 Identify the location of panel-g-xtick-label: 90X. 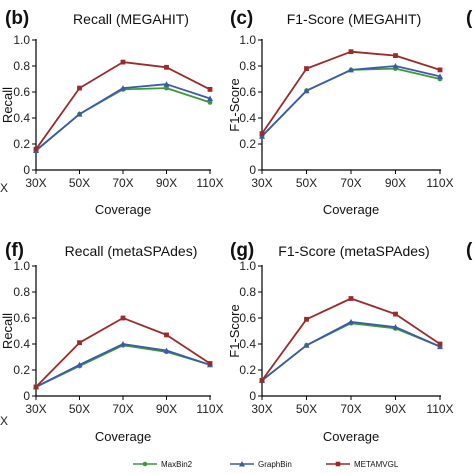
(395, 409).